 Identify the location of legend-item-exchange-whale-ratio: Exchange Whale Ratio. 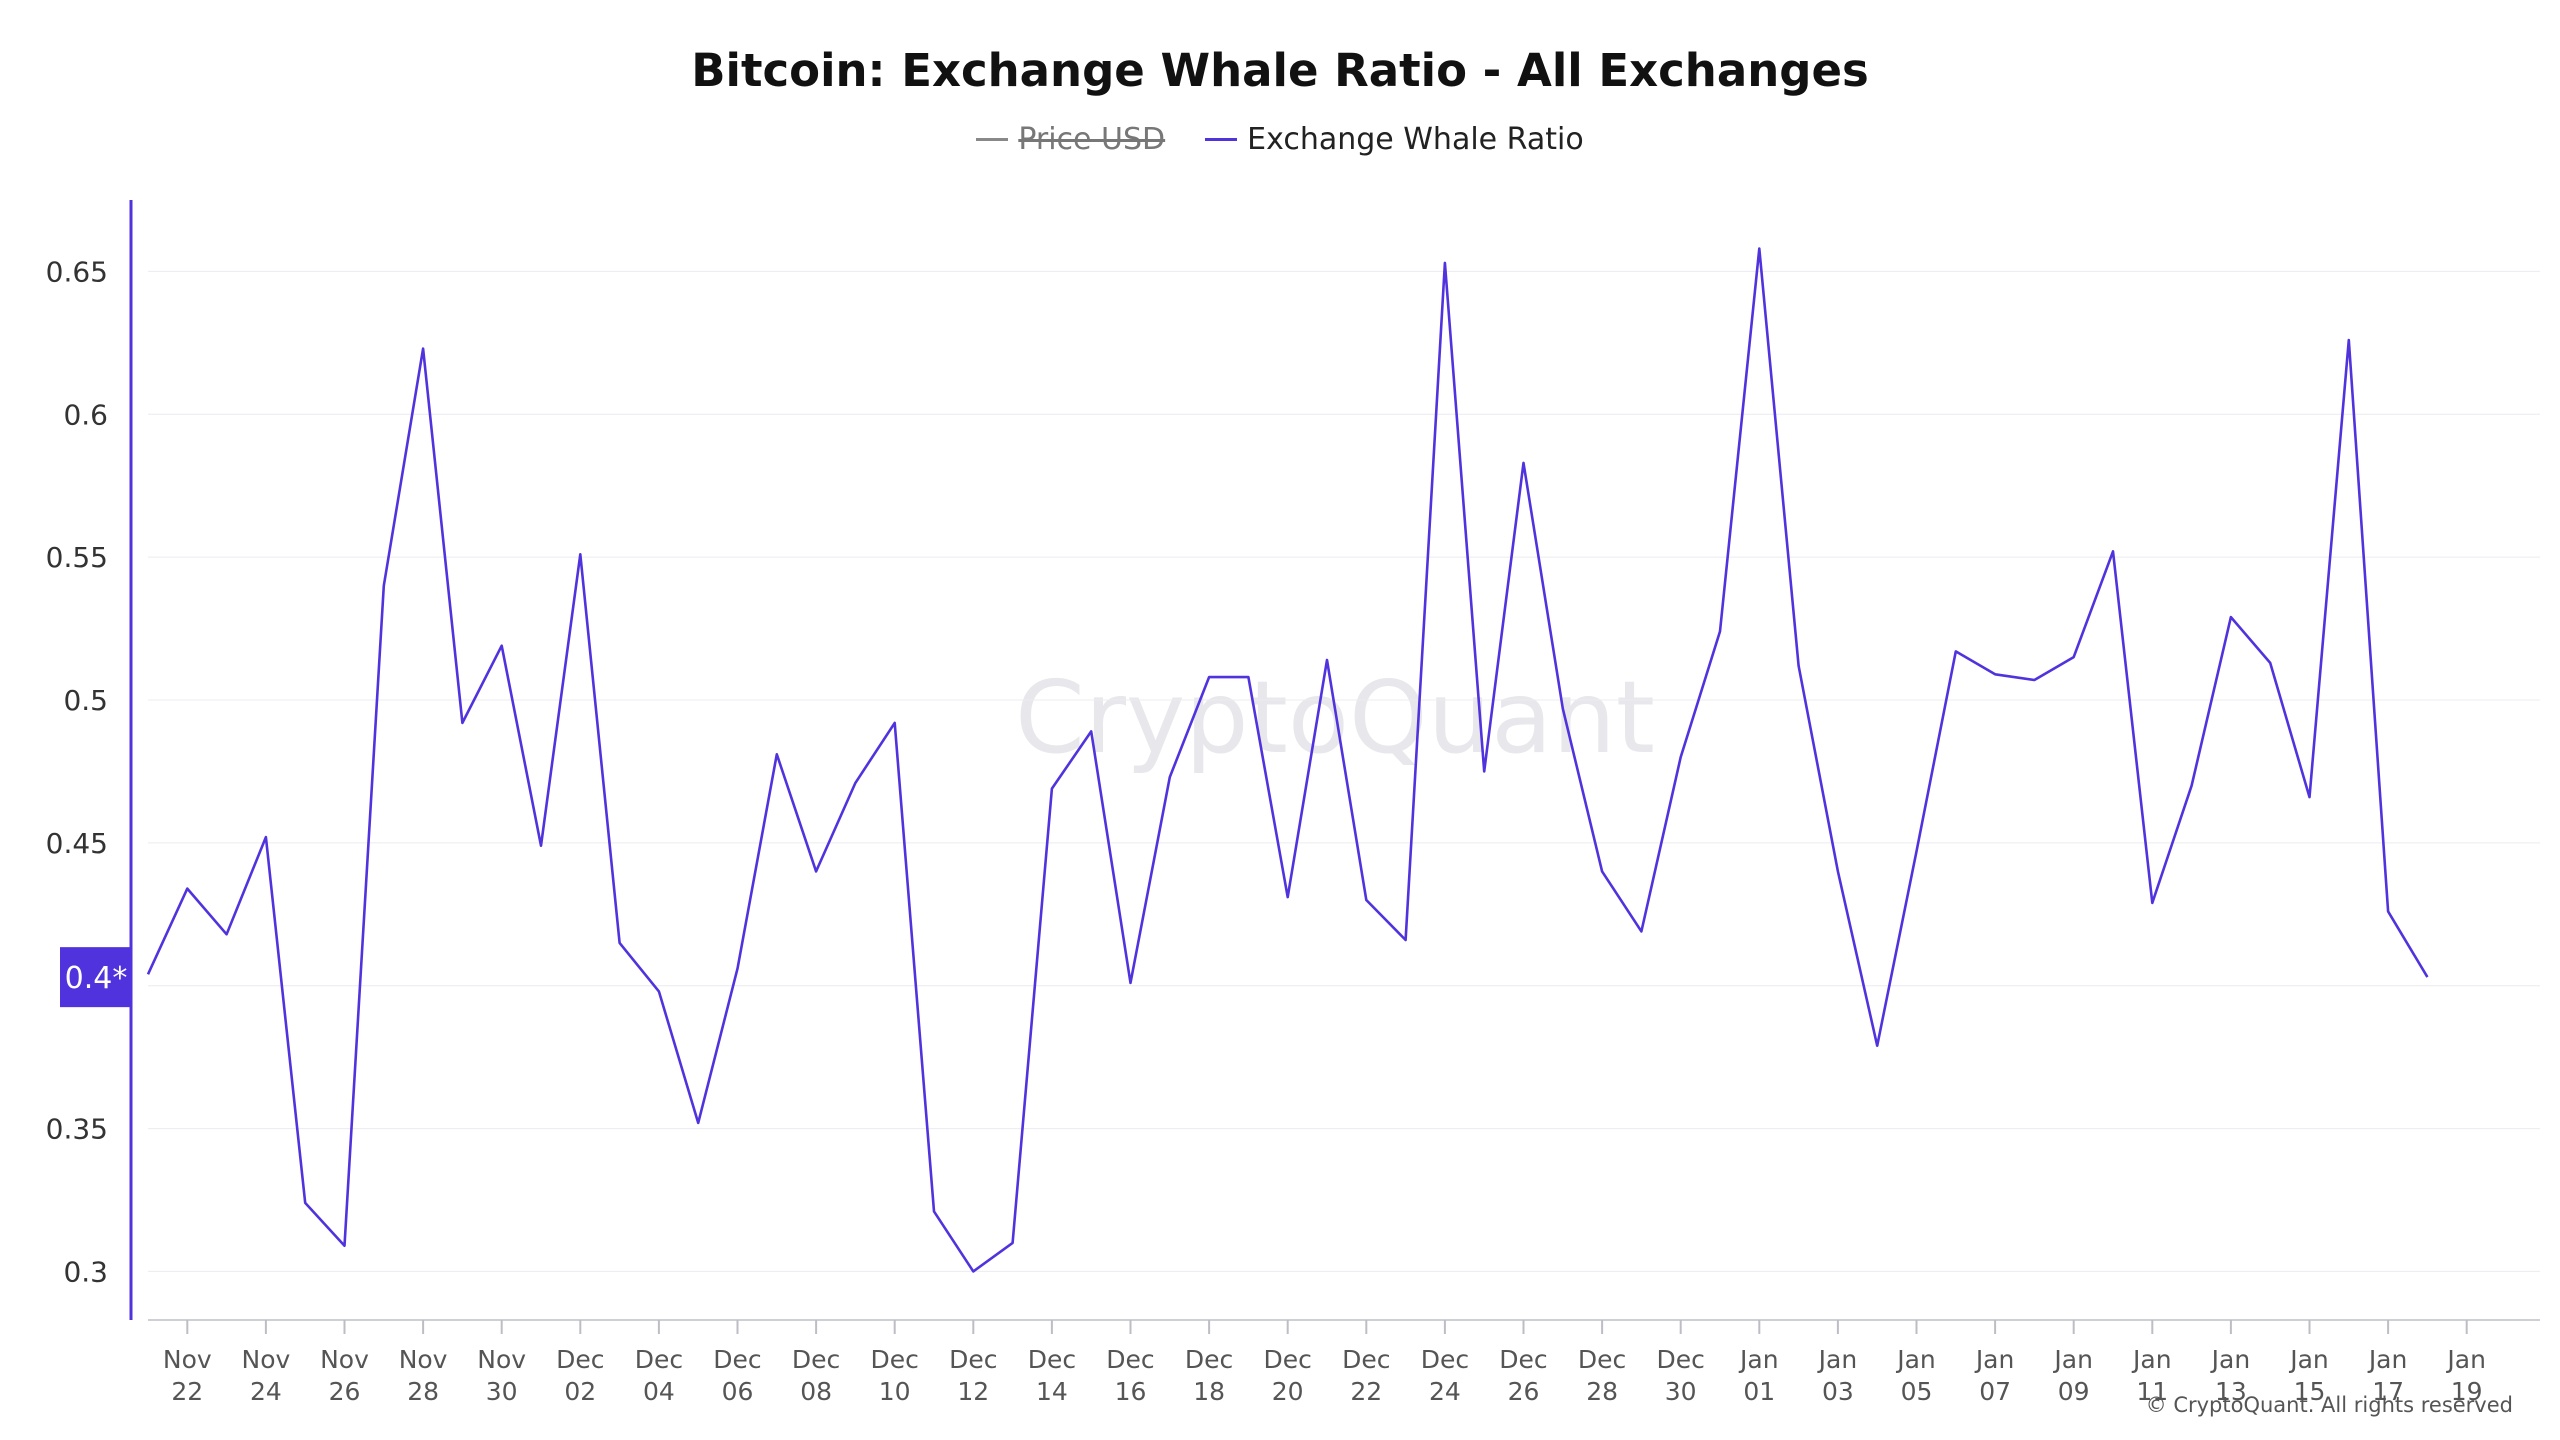
(1394, 139).